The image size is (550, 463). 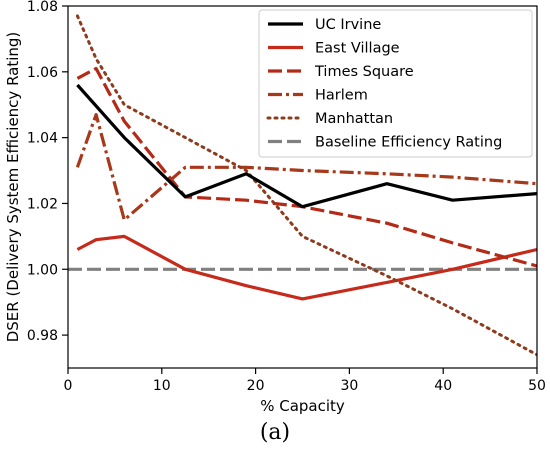 I want to click on x-axis-label: % Capacity, so click(x=302, y=406).